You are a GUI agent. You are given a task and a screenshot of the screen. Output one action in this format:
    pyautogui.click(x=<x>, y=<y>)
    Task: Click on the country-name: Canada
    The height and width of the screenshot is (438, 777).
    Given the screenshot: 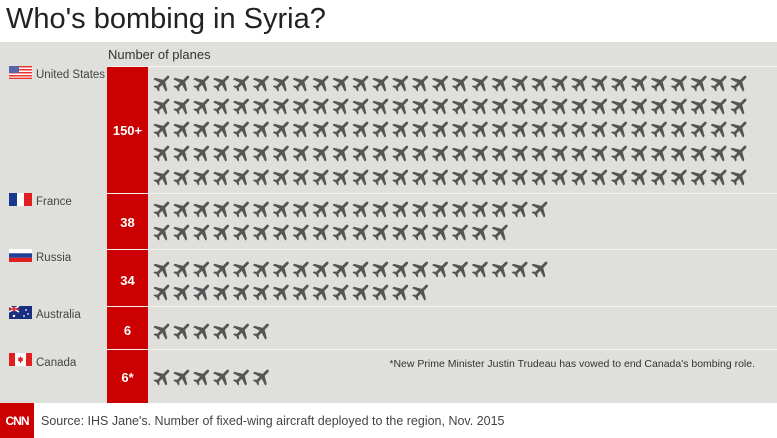 What is the action you would take?
    pyautogui.click(x=56, y=363)
    